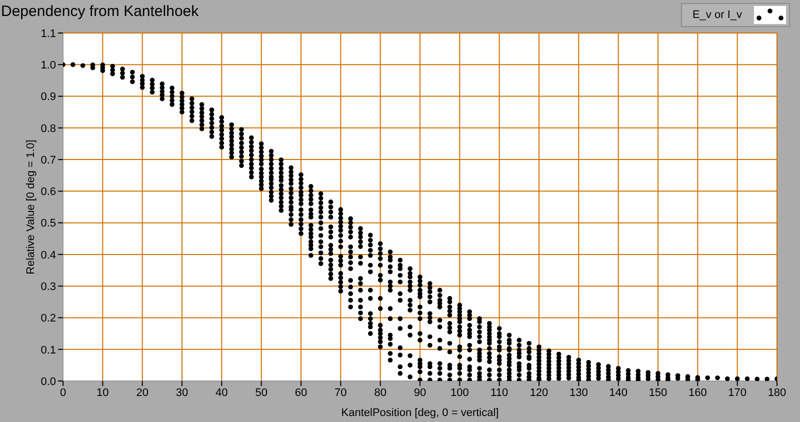 Image resolution: width=800 pixels, height=422 pixels. What do you see at coordinates (717, 15) in the screenshot?
I see `legend-label: E_v or I_v` at bounding box center [717, 15].